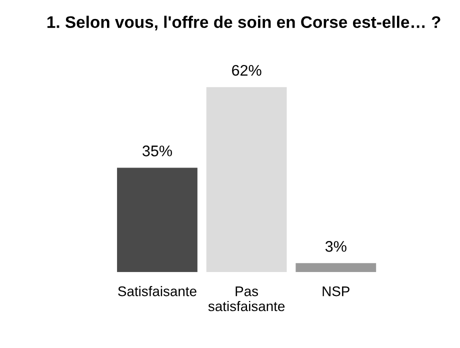 This screenshot has width=460, height=348. What do you see at coordinates (246, 299) in the screenshot?
I see `x-tick-label: Pas satisfaisante` at bounding box center [246, 299].